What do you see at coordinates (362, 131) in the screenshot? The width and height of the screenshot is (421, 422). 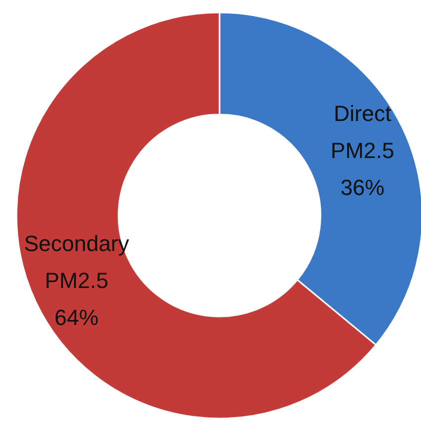 I see `slice-label: Direct PM2.5` at bounding box center [362, 131].